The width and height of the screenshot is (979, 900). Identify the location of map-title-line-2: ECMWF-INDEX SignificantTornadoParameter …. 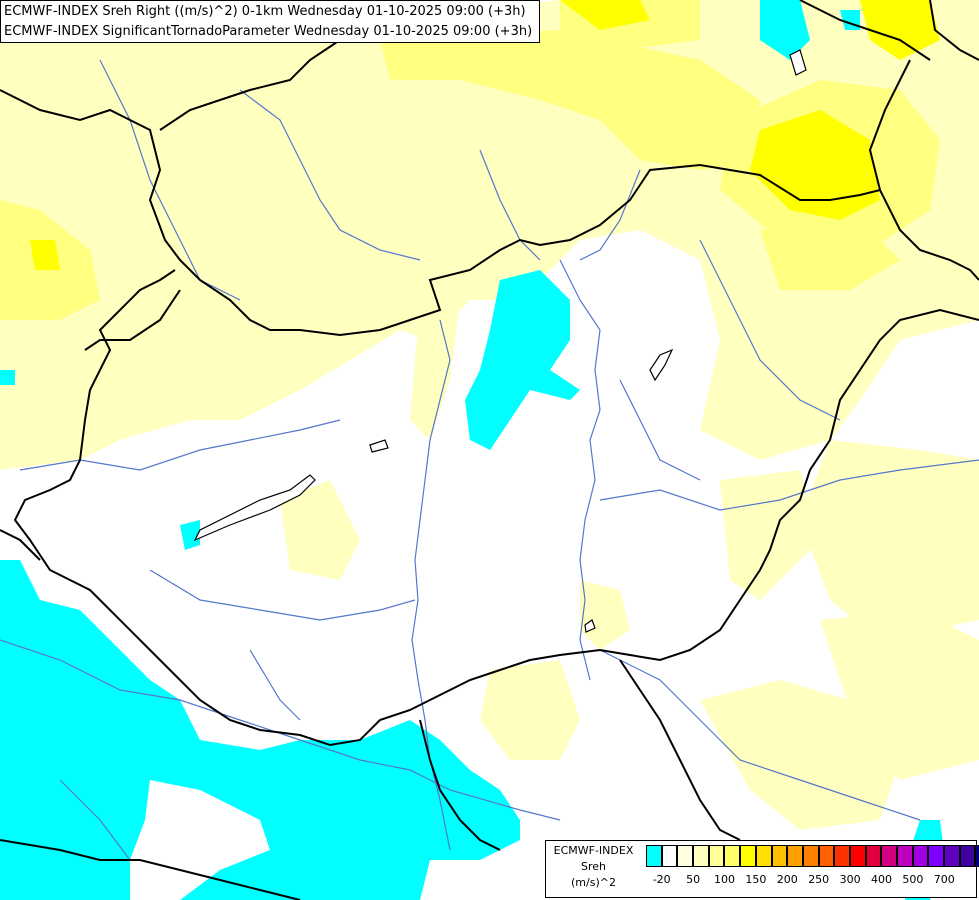
(268, 31).